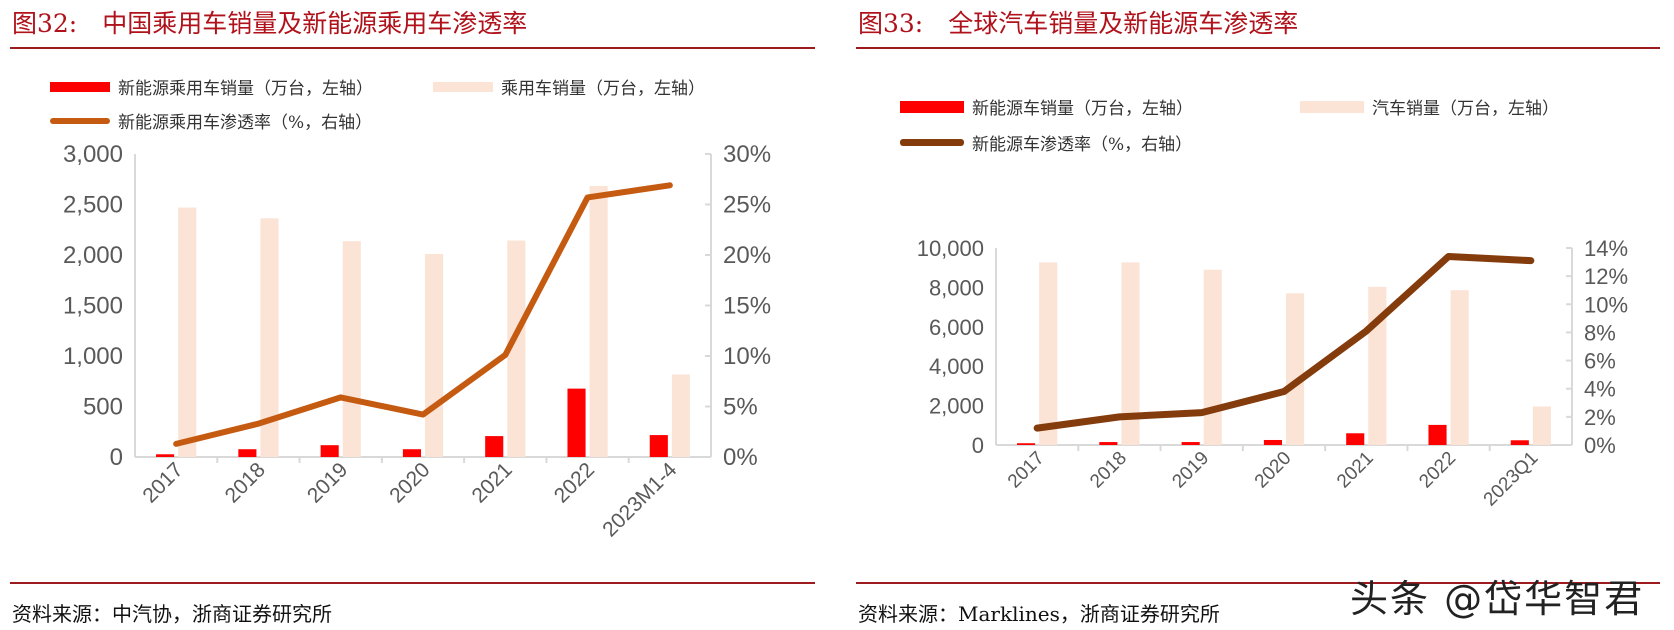 Image resolution: width=1674 pixels, height=630 pixels. What do you see at coordinates (639, 499) in the screenshot?
I see `x-tick-label: 2023M1-4` at bounding box center [639, 499].